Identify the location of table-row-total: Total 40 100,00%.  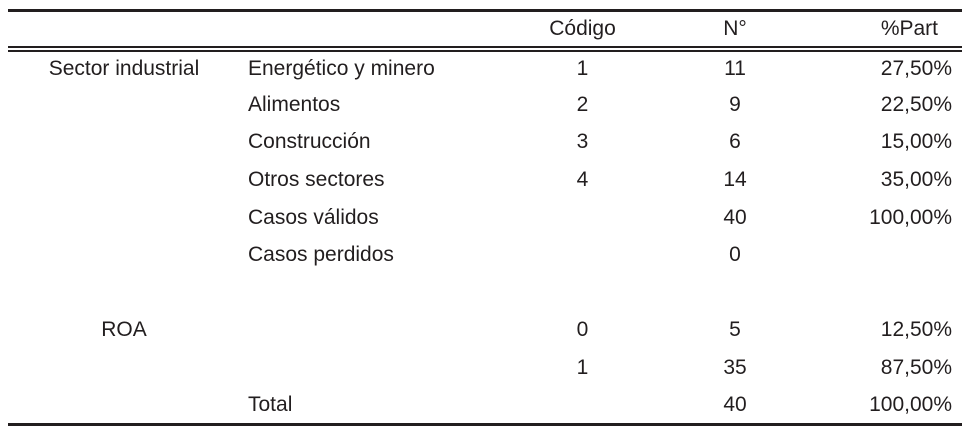
(485, 406).